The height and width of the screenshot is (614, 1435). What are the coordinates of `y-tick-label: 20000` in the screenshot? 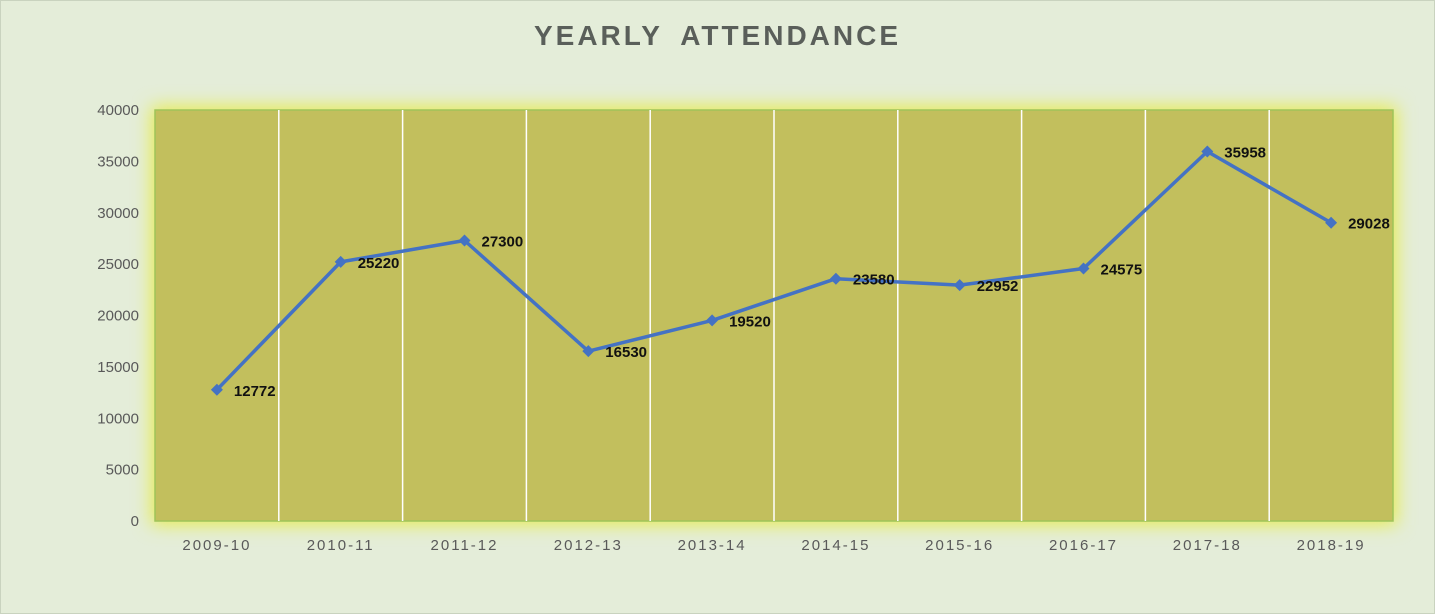 It's located at (118, 316).